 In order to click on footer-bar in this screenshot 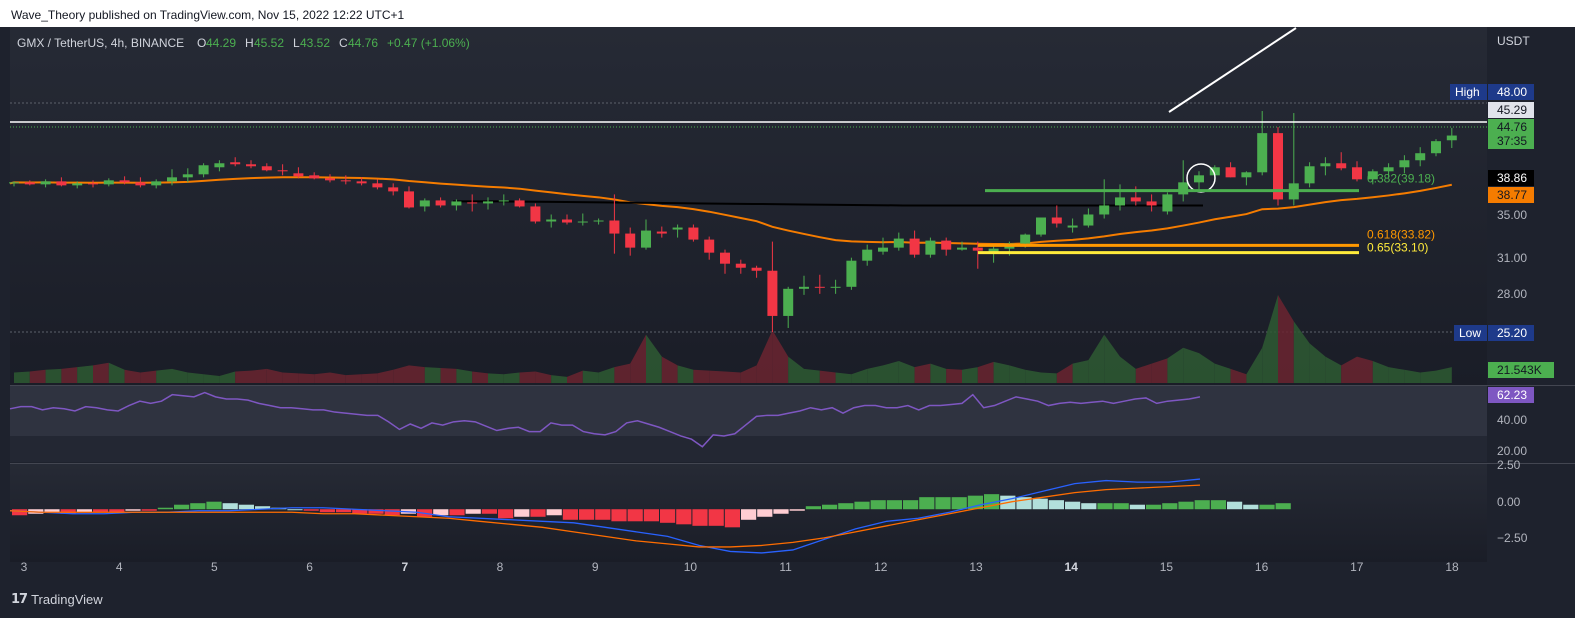, I will do `click(787, 601)`.